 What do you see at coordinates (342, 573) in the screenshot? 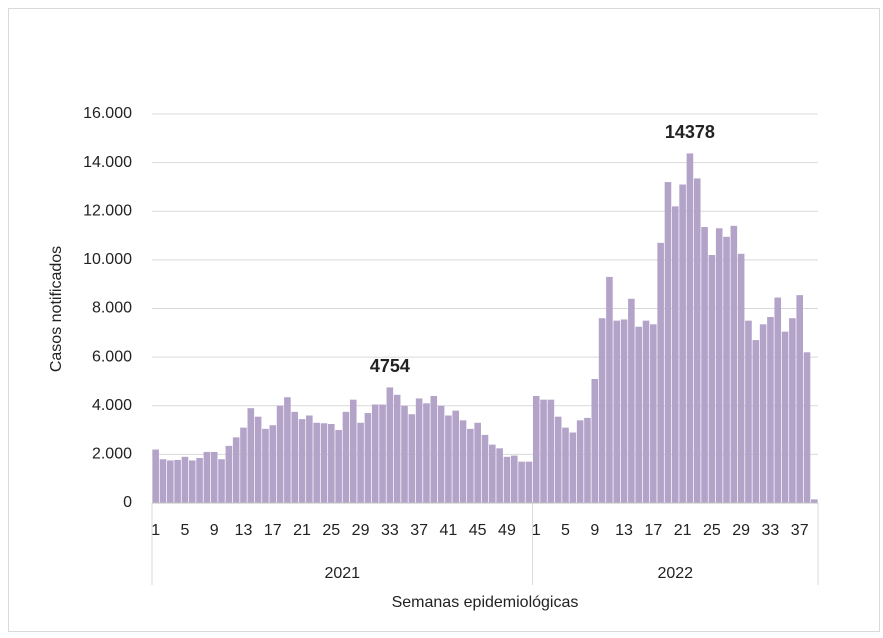
I see `group-label: 2021` at bounding box center [342, 573].